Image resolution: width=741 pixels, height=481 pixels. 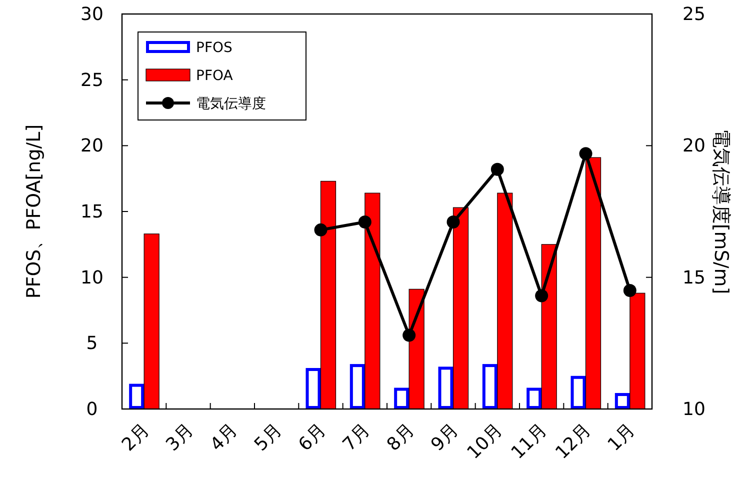 What do you see at coordinates (215, 76) in the screenshot?
I see `legend-label: PFOA` at bounding box center [215, 76].